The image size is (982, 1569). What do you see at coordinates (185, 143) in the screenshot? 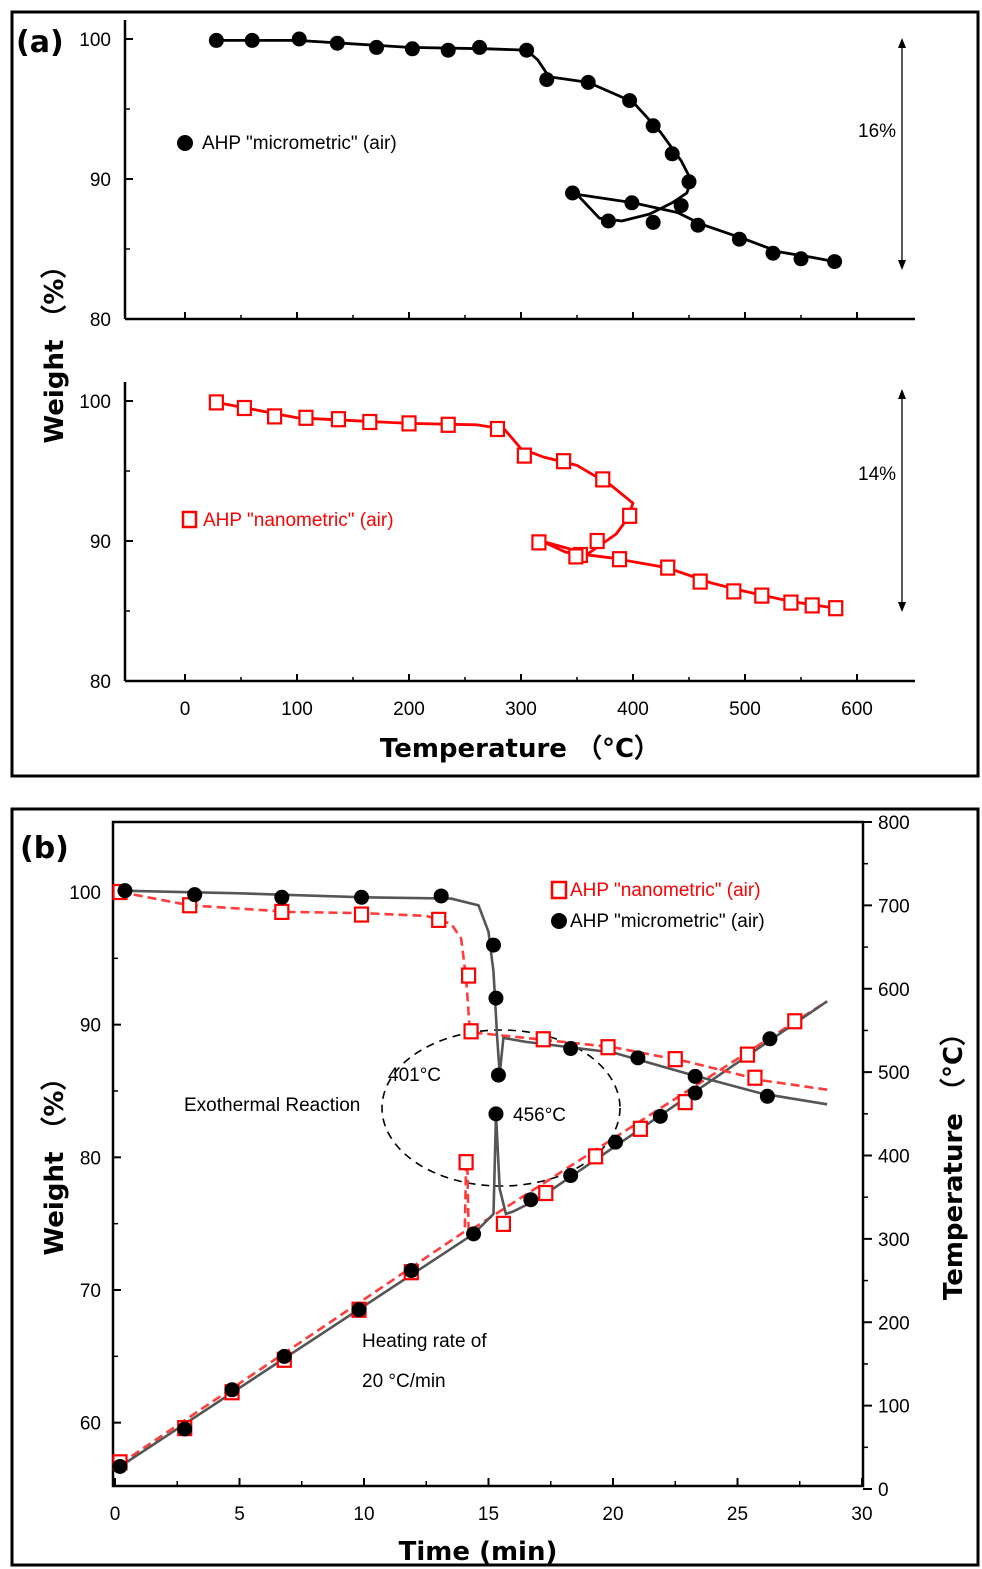
I see `legend-micrometric-marker` at bounding box center [185, 143].